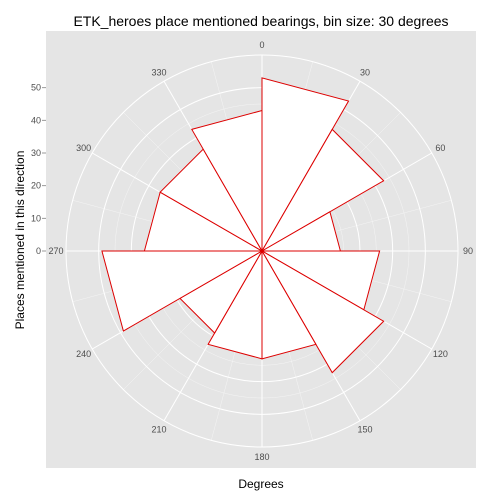 This screenshot has height=500, width=500. What do you see at coordinates (440, 148) in the screenshot?
I see `angle-tick-label-60: 60` at bounding box center [440, 148].